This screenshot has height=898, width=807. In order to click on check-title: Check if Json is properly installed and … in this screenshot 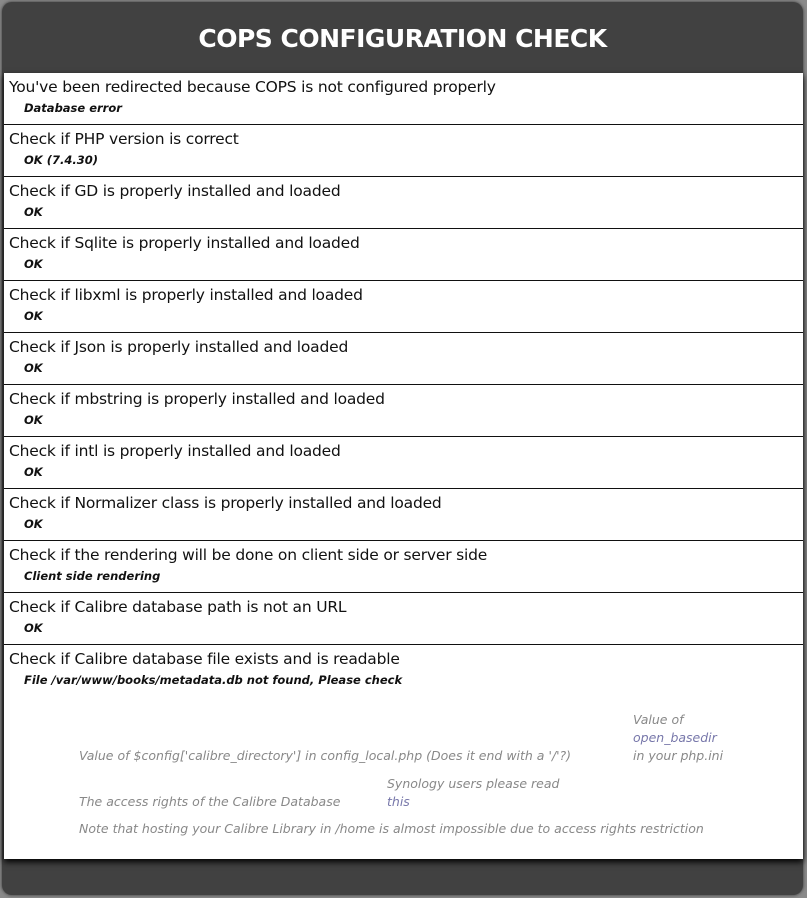, I will do `click(179, 347)`.